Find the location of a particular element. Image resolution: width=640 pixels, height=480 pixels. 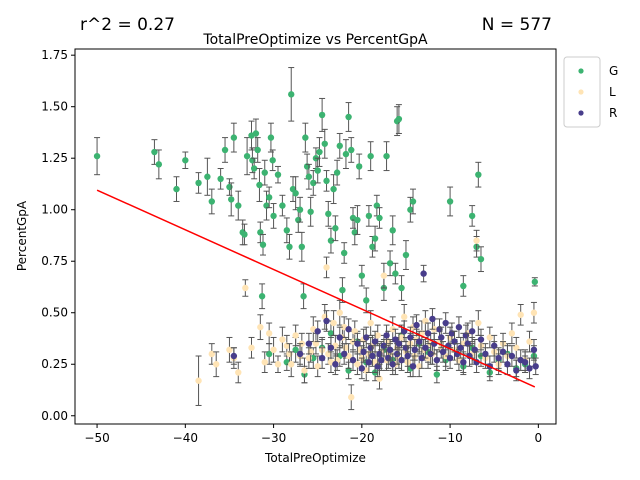

legend-marker is located at coordinates (581, 92).